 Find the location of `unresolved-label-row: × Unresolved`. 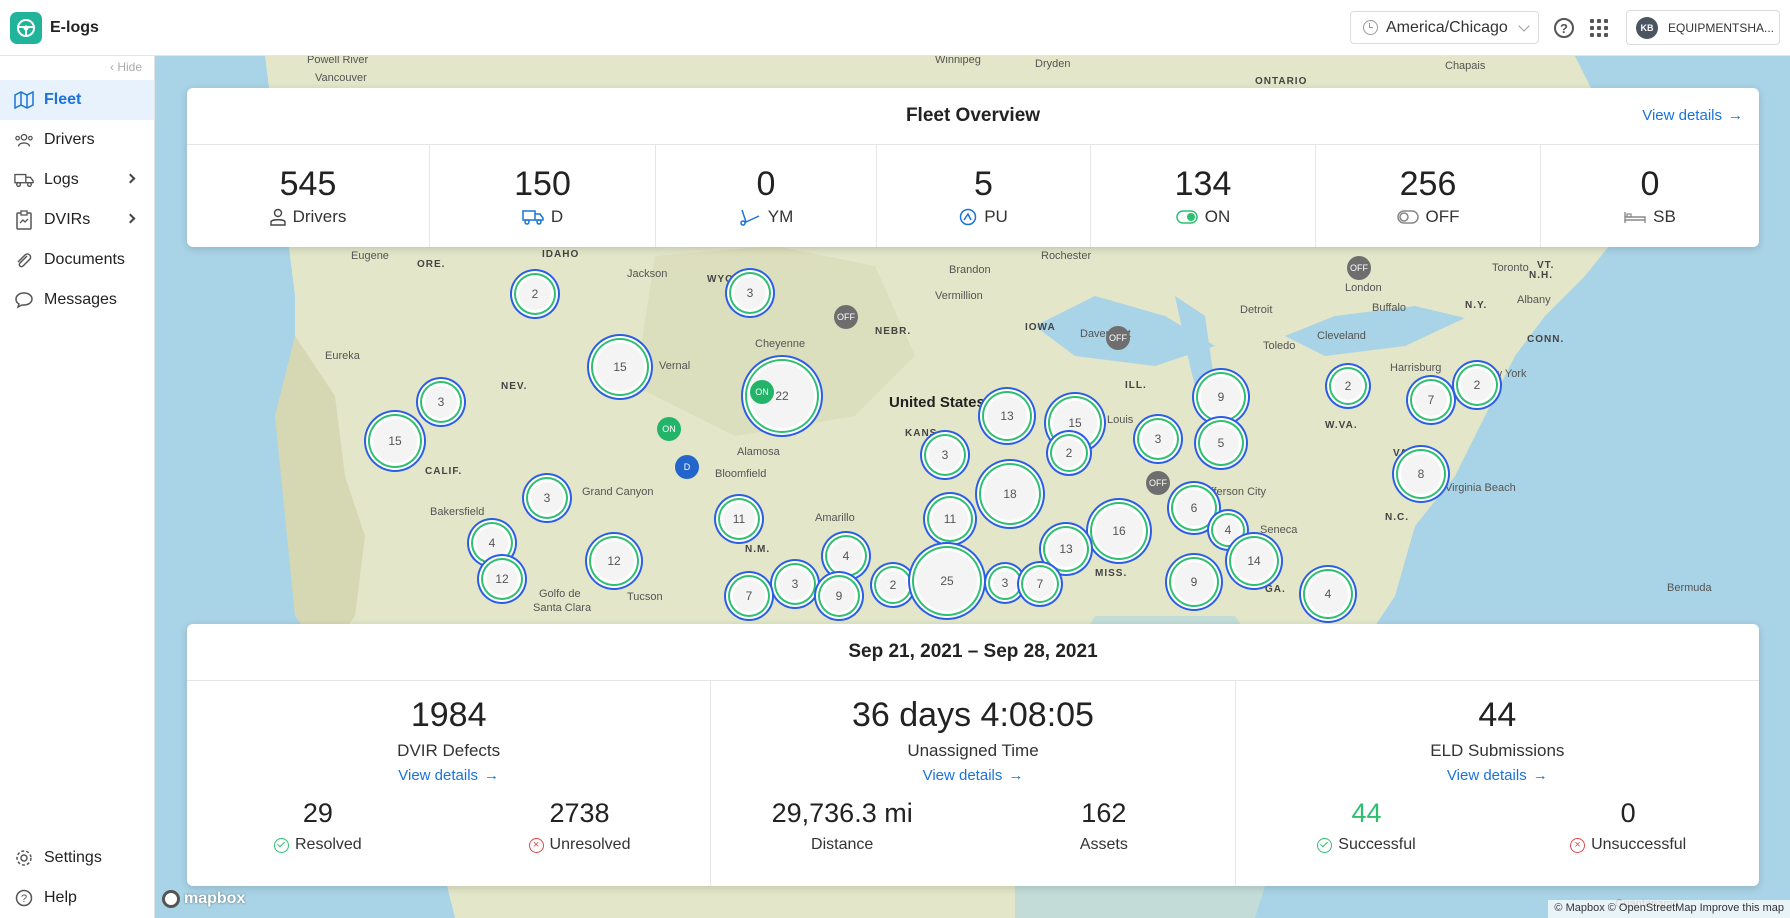

unresolved-label-row: × Unresolved is located at coordinates (580, 845).